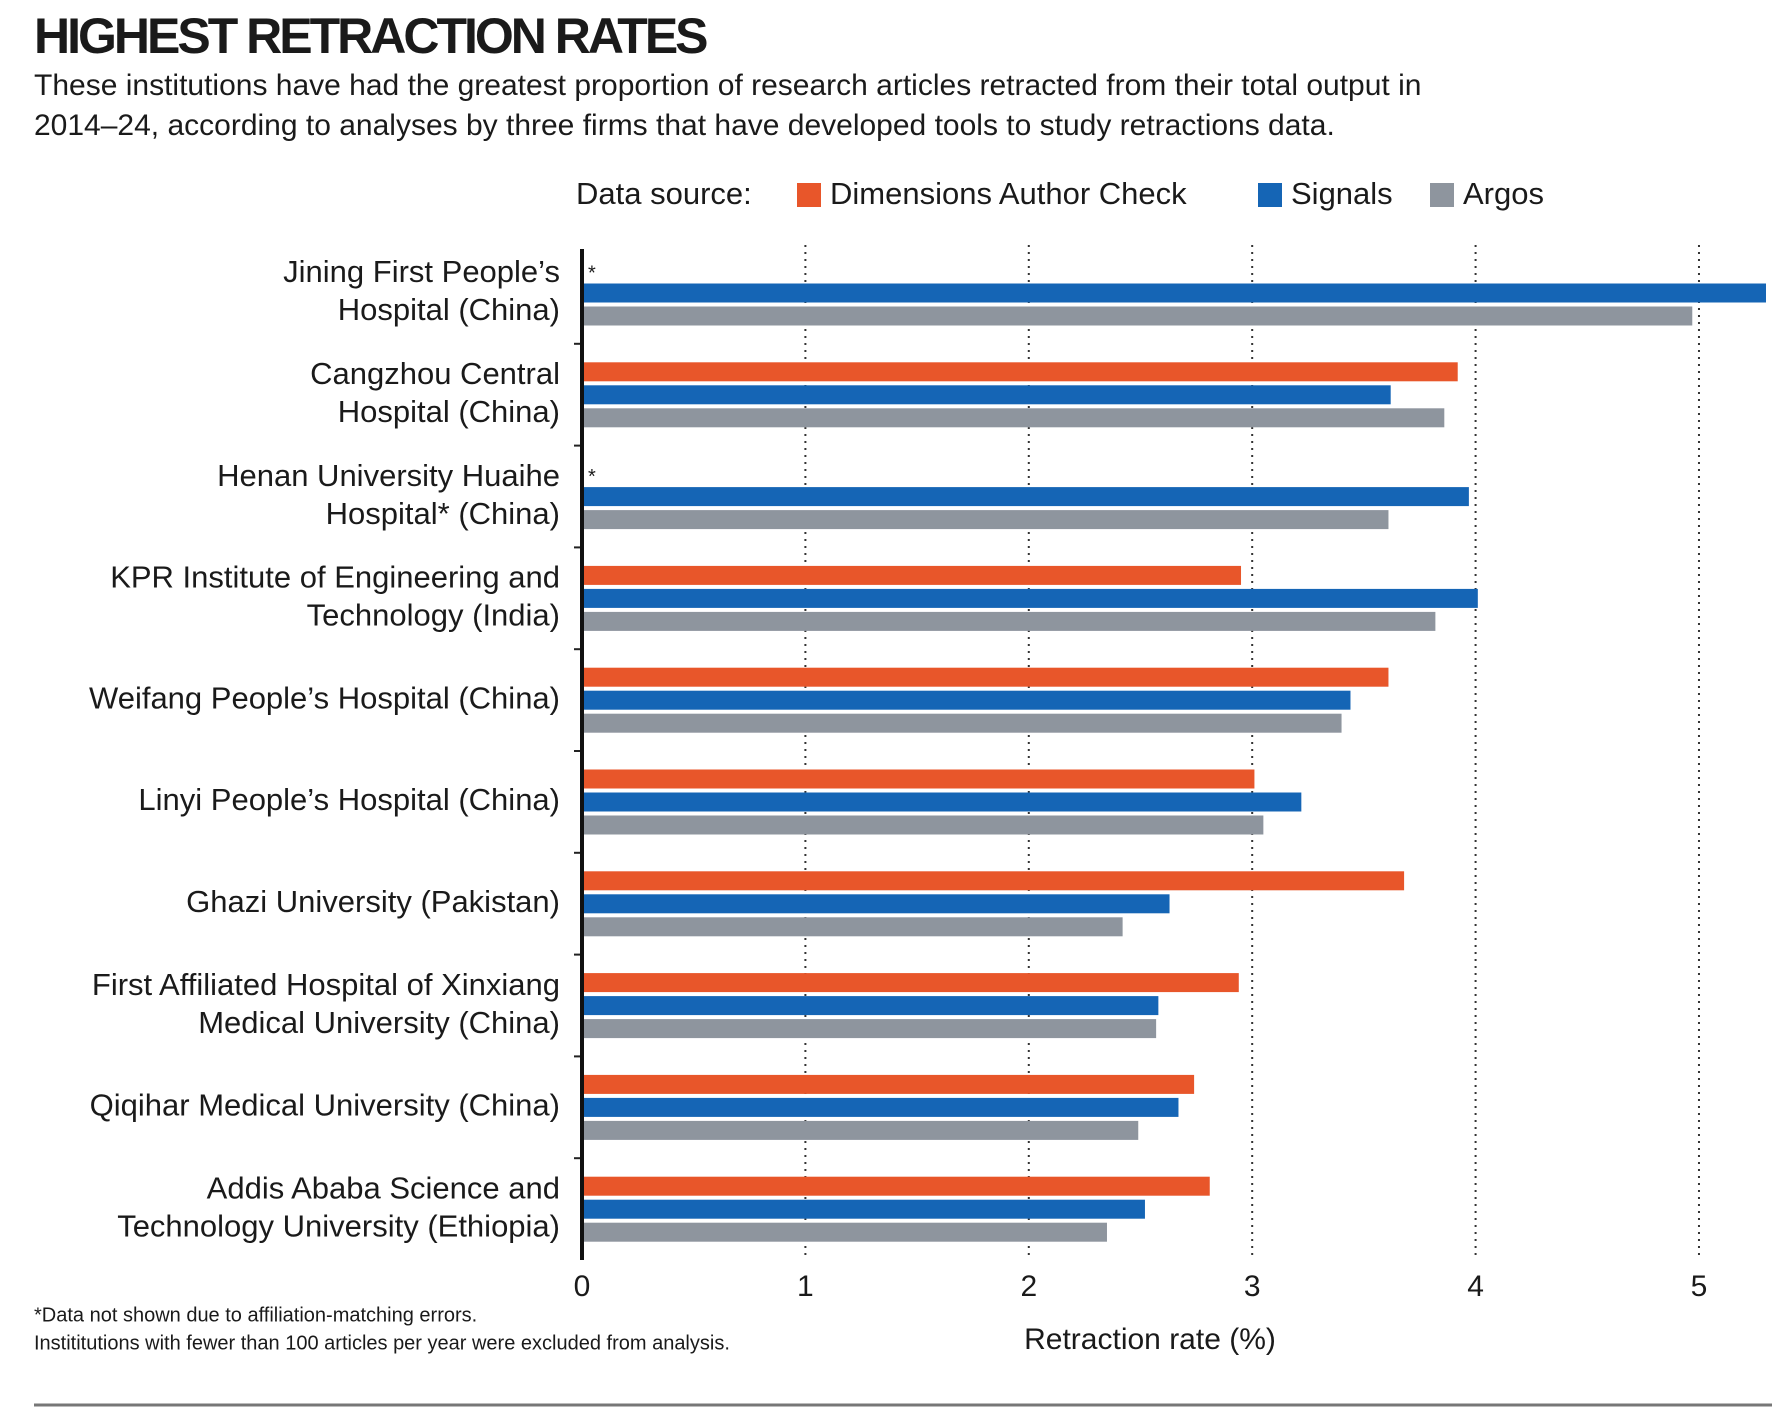  I want to click on x-tick-label: 5, so click(1699, 1286).